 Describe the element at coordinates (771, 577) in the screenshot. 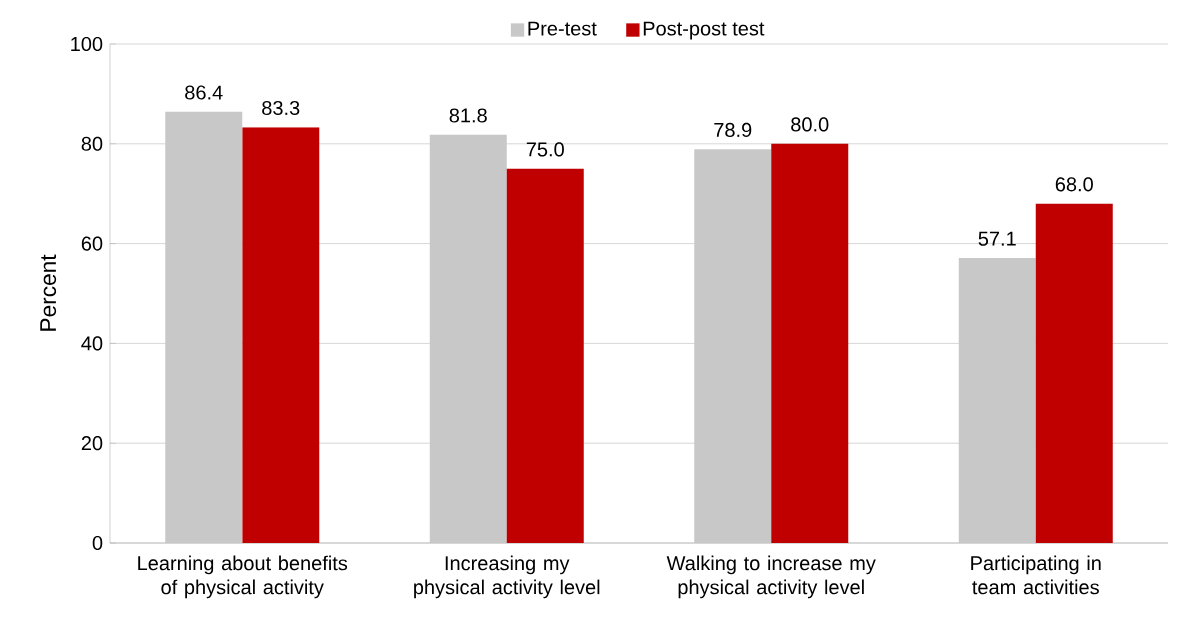

I see `x-tick-label: Walking to increase my physical activity level` at that location.